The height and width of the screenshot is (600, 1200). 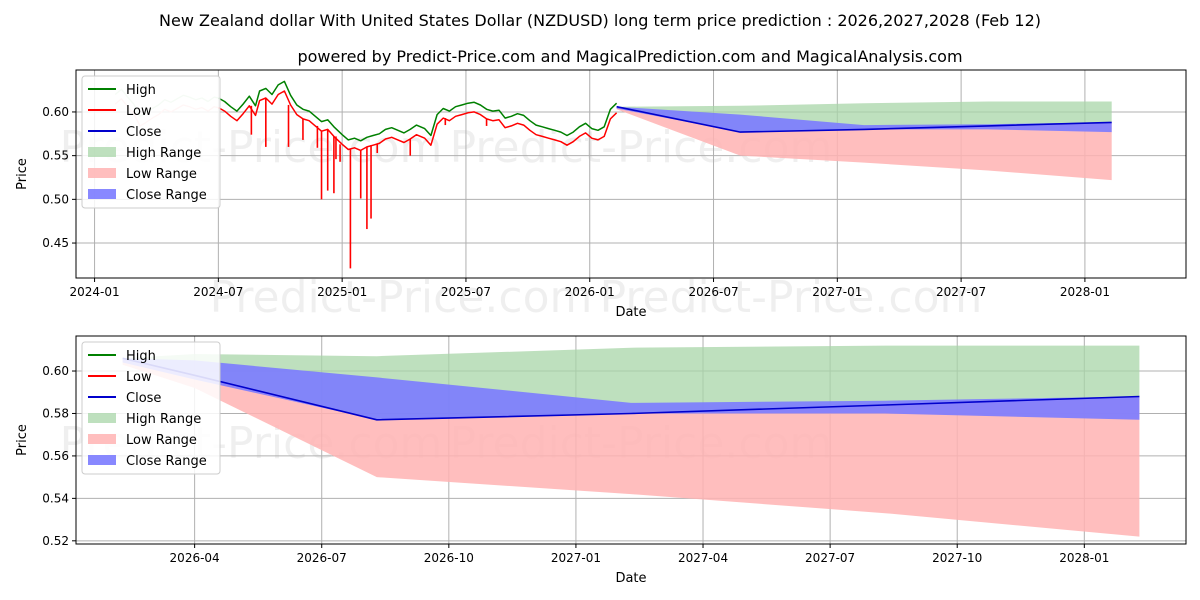 What do you see at coordinates (864, 143) in the screenshot?
I see `low-range-band` at bounding box center [864, 143].